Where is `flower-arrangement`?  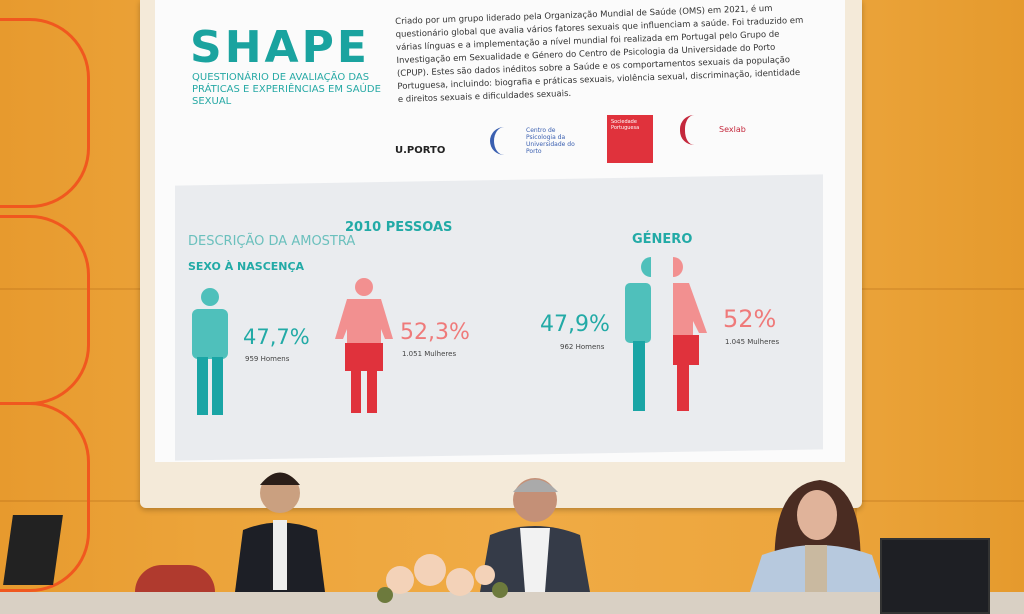
flower-arrangement is located at coordinates (442, 578).